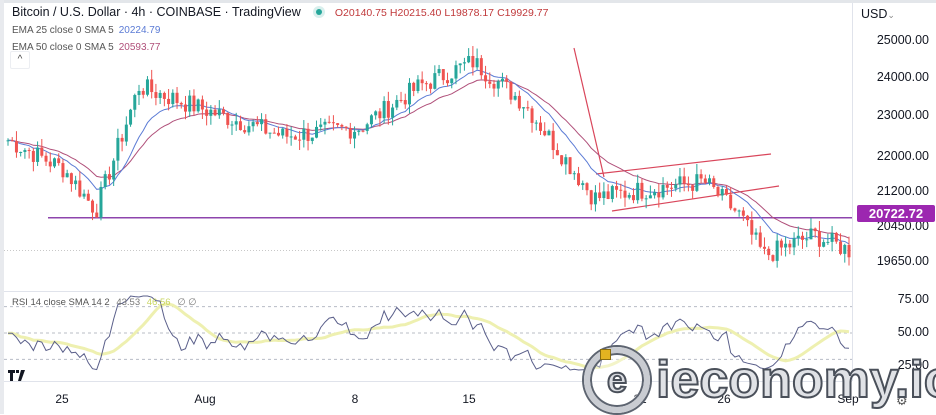  Describe the element at coordinates (318, 12) in the screenshot. I see `market-status-icon` at that location.